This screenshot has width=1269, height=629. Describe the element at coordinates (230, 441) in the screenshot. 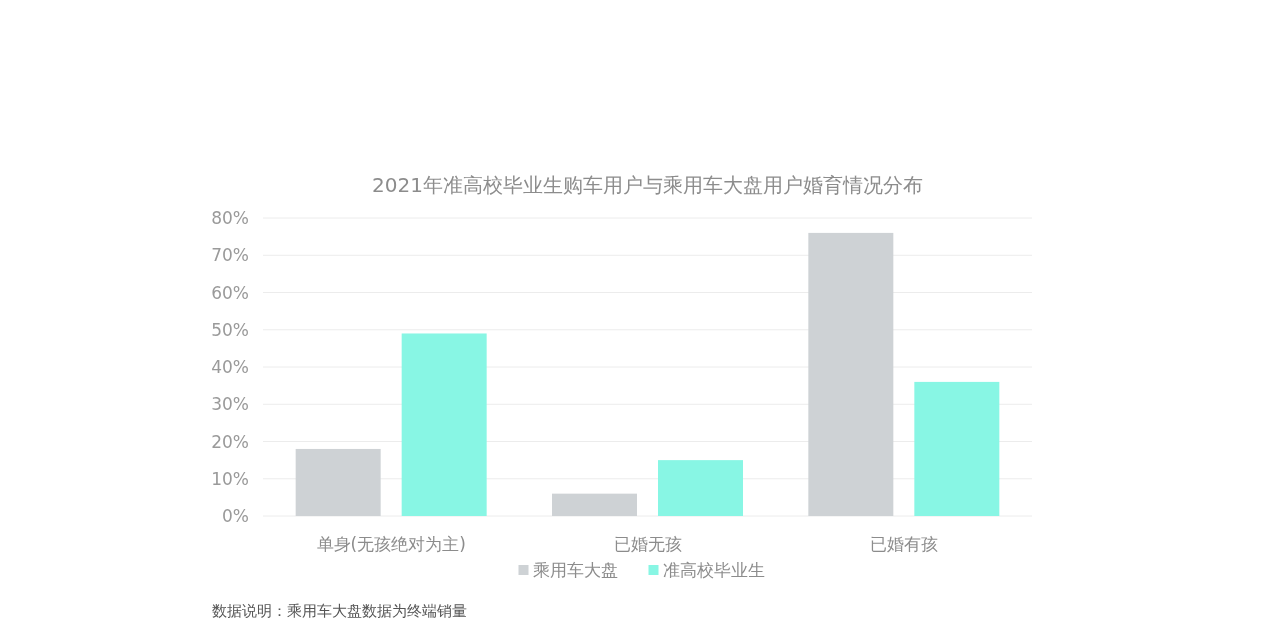

I see `y-tick-label: 20%` at that location.